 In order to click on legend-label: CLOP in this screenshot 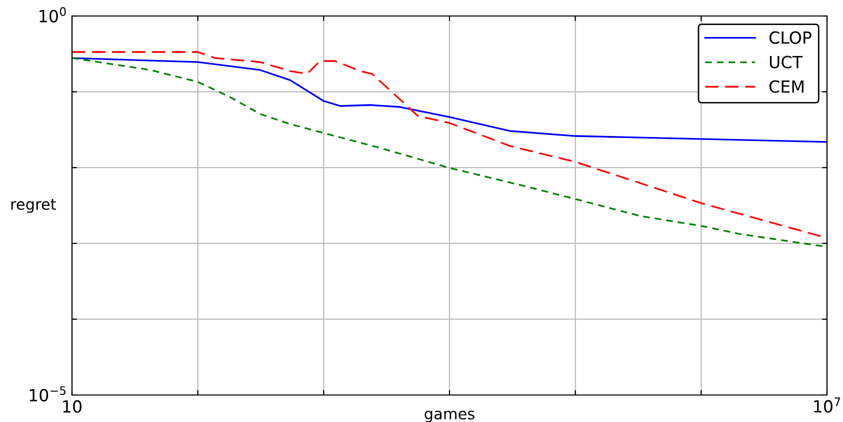, I will do `click(790, 37)`.